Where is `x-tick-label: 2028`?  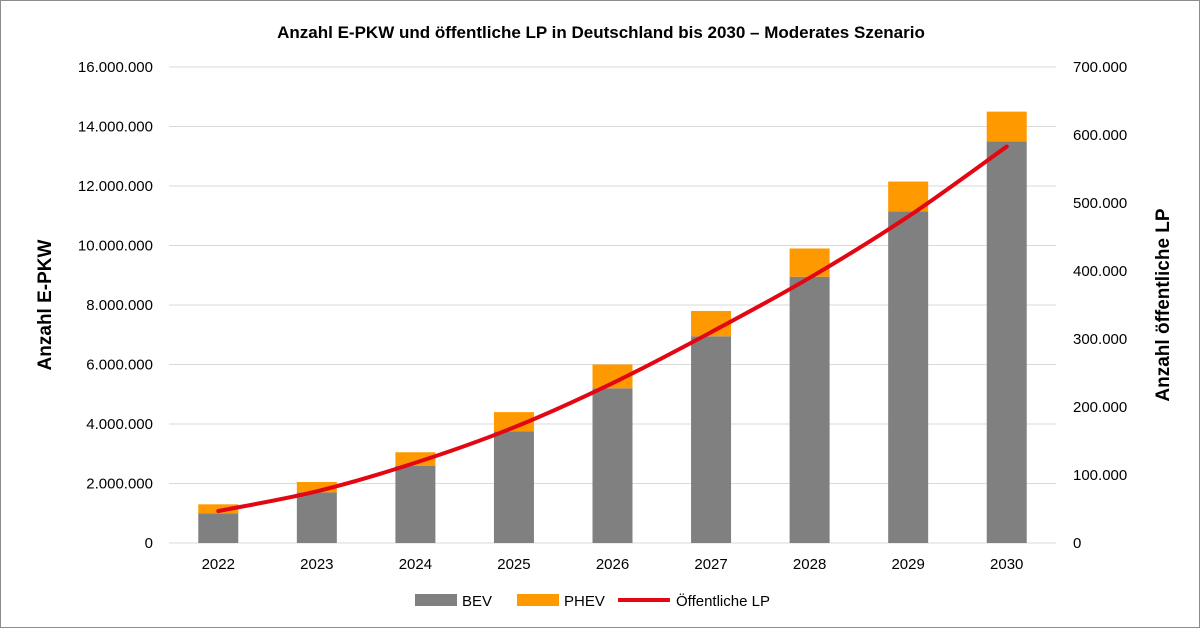 x-tick-label: 2028 is located at coordinates (809, 564).